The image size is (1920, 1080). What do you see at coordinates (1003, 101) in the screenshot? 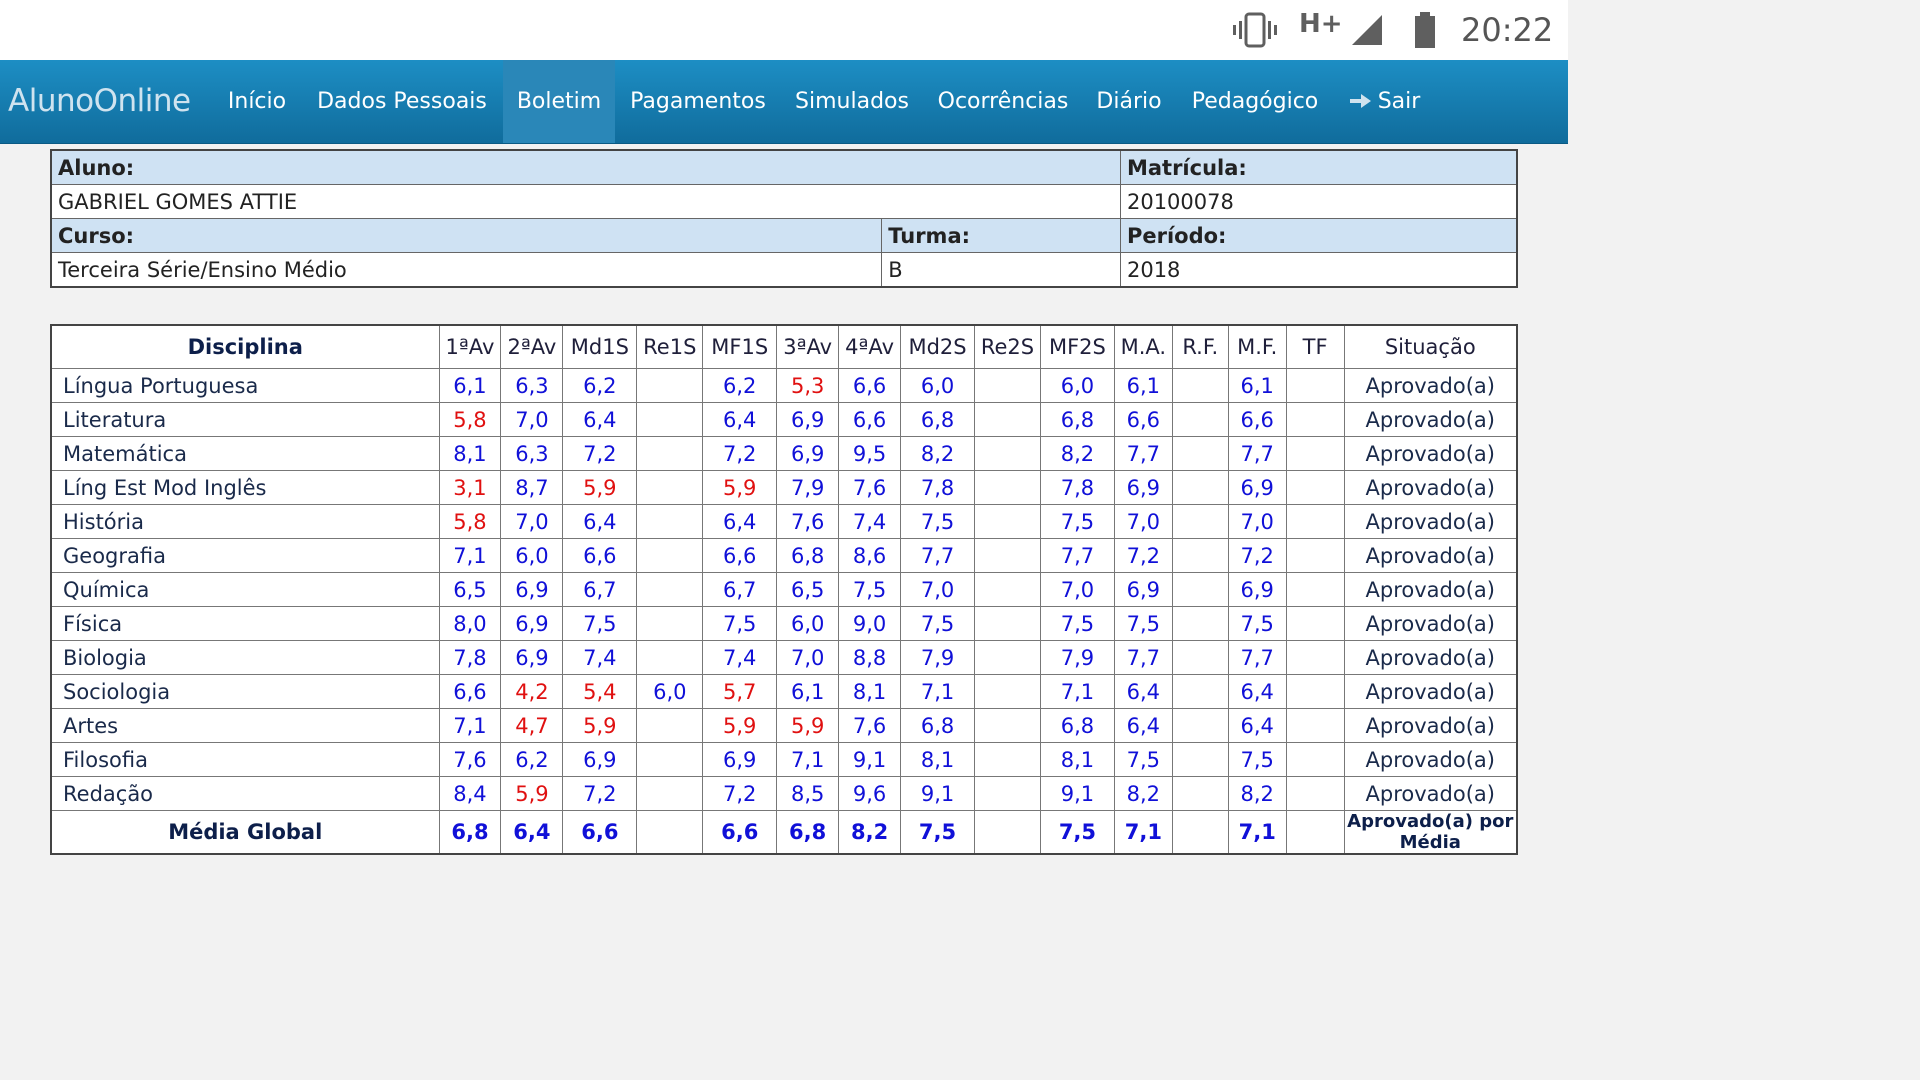
I see `nav-ocorrencias: Ocorrências` at bounding box center [1003, 101].